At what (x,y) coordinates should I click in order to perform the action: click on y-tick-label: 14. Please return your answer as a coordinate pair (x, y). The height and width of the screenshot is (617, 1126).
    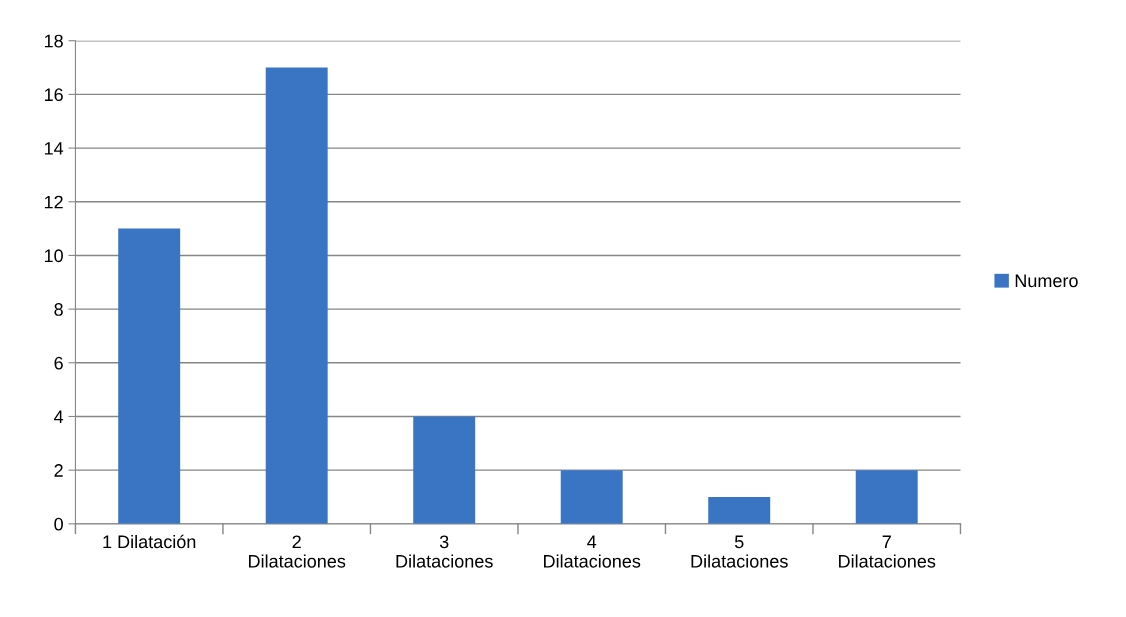
    Looking at the image, I should click on (54, 148).